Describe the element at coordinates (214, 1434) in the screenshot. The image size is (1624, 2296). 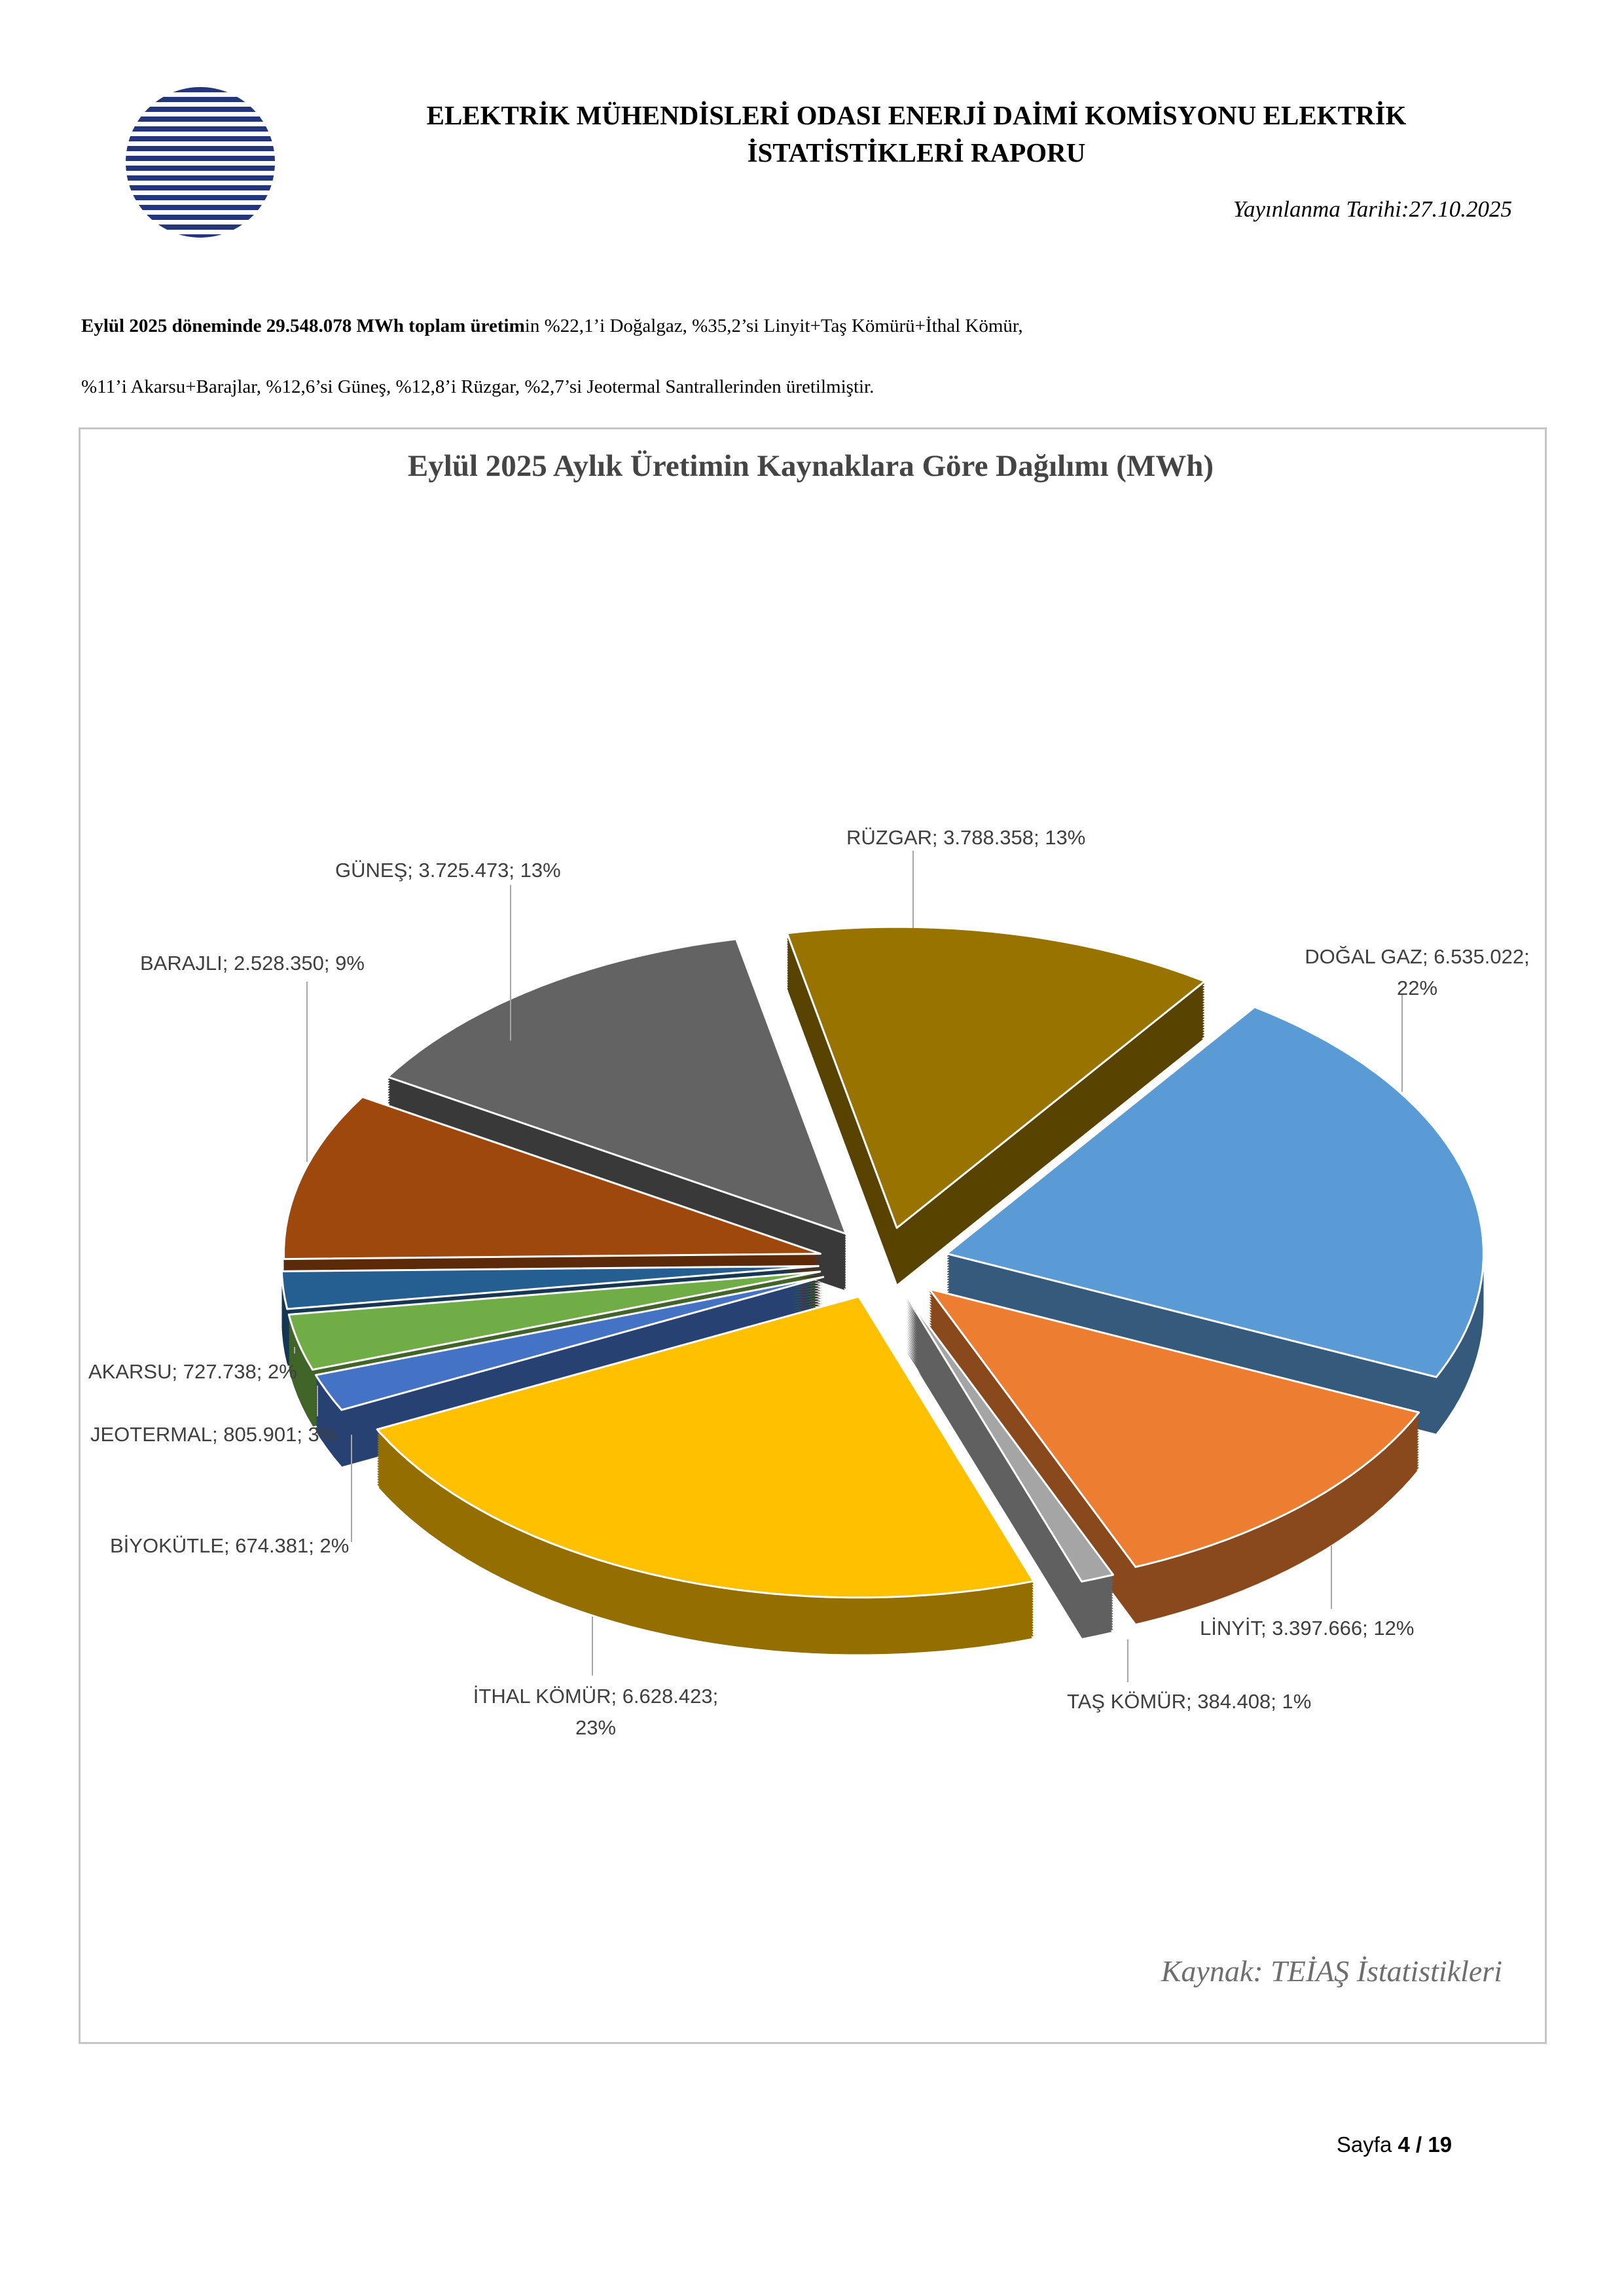
I see `slice-label-jeotermal: JEOTERMAL; 805.901; 3%` at that location.